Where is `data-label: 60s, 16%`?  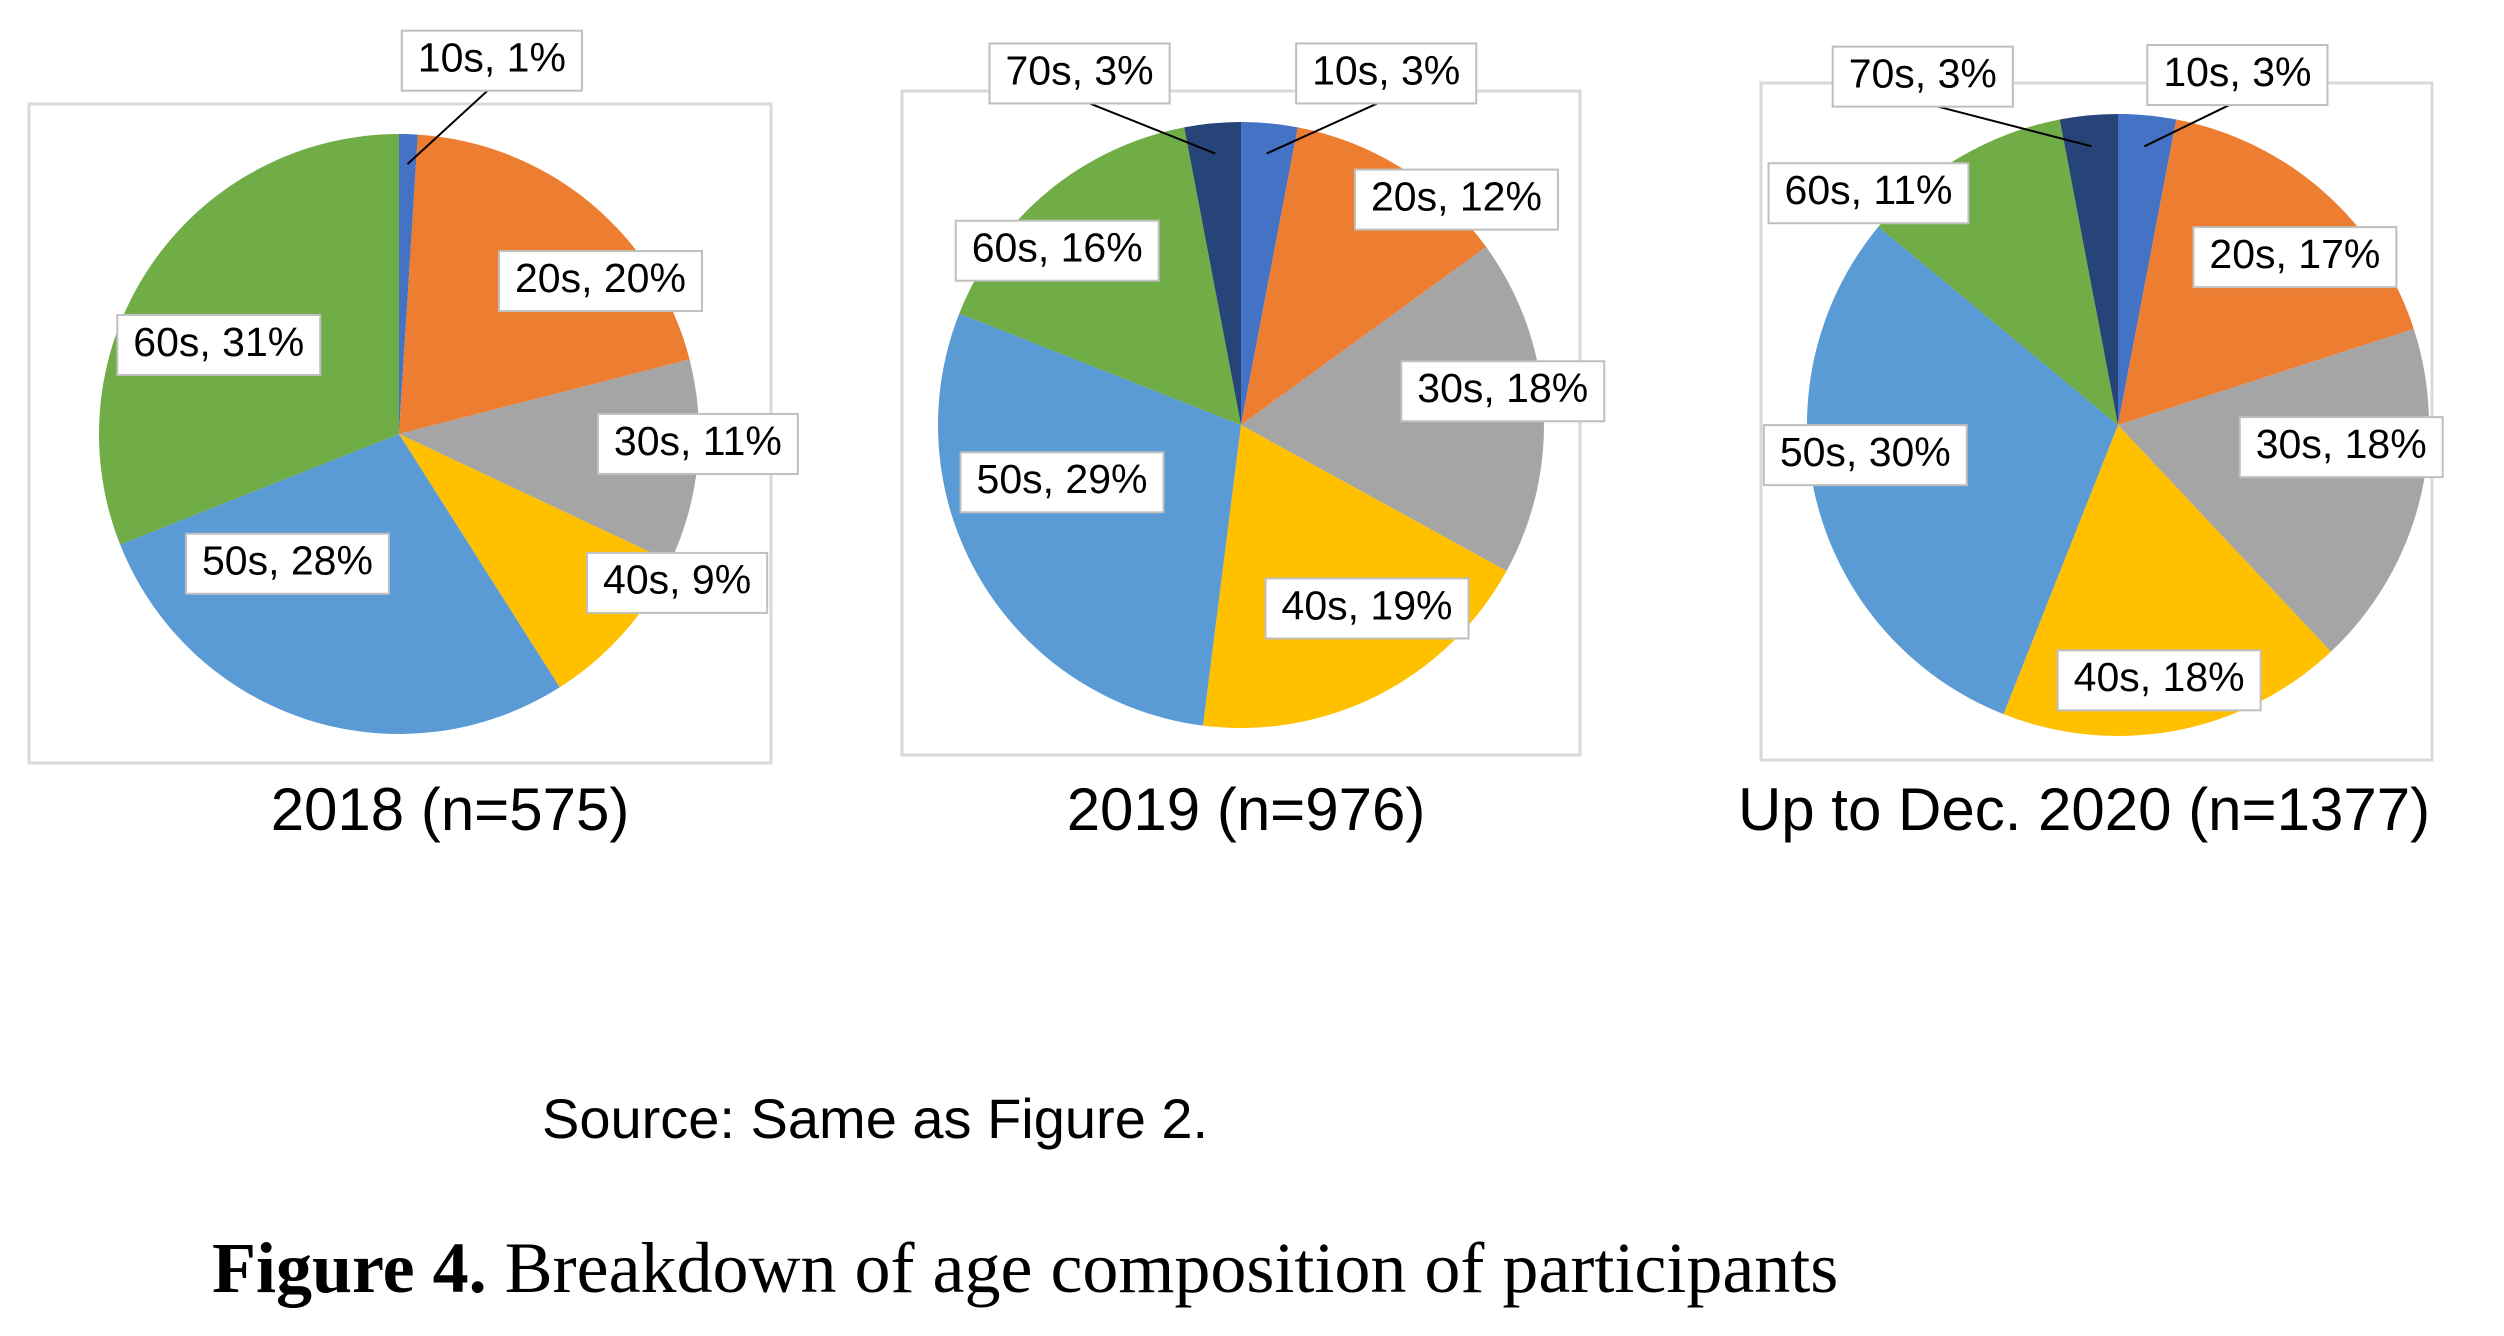 data-label: 60s, 16% is located at coordinates (1057, 248).